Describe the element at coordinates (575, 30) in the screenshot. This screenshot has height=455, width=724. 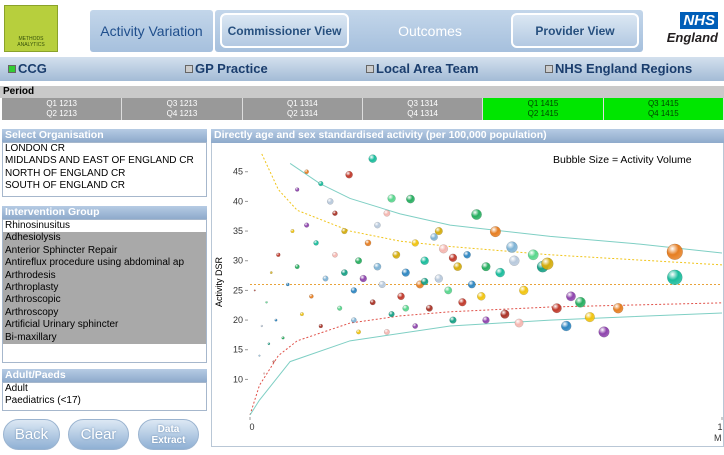
I see `tab: Provider View` at that location.